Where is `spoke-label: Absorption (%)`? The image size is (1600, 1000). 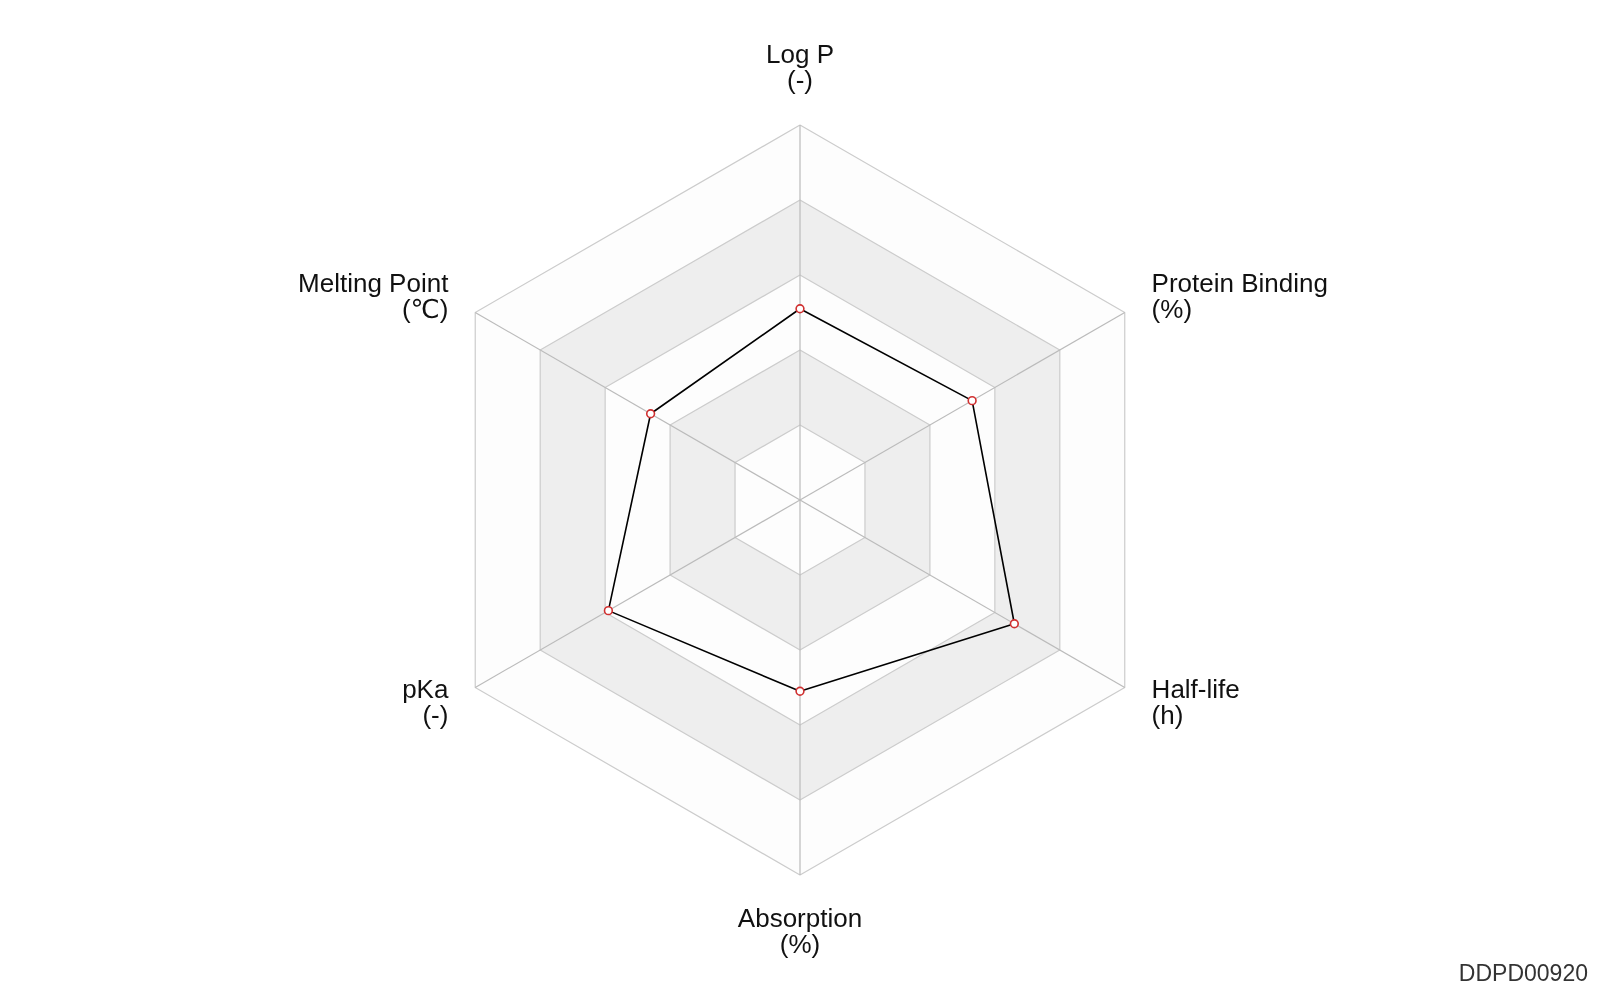
spoke-label: Absorption (%) is located at coordinates (800, 931).